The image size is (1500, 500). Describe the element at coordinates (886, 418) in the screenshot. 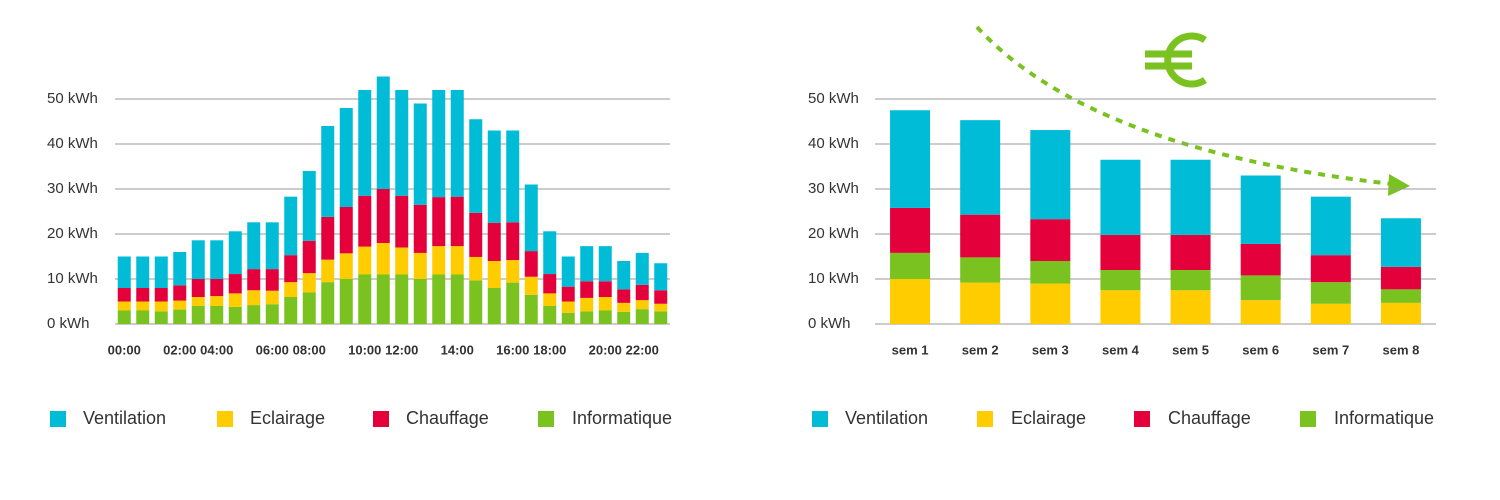

I see `legend-label: Ventilation` at that location.